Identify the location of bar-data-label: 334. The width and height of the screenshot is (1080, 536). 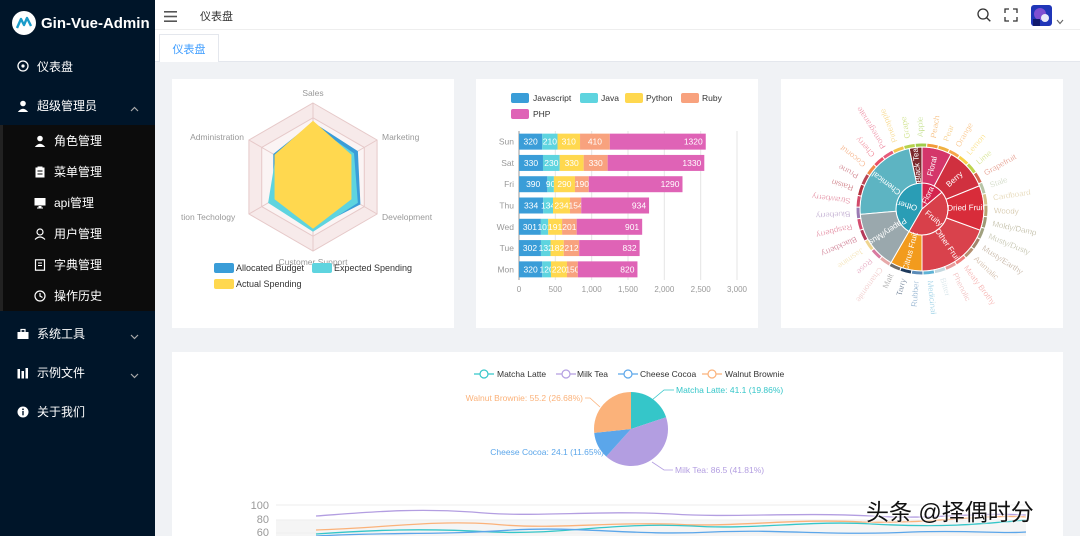
(531, 206).